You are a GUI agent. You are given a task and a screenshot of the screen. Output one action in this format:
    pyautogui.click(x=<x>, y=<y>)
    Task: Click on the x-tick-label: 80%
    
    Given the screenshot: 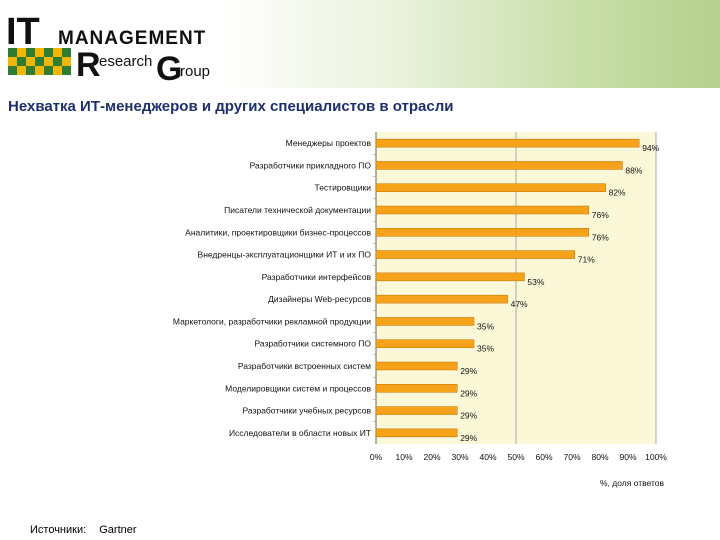 What is the action you would take?
    pyautogui.click(x=599, y=457)
    